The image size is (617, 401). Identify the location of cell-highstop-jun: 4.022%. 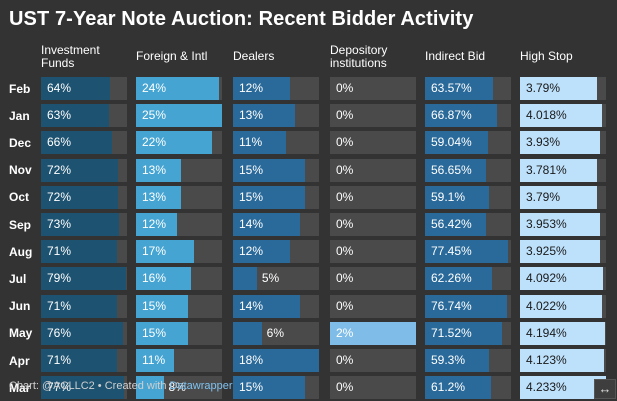
(563, 306).